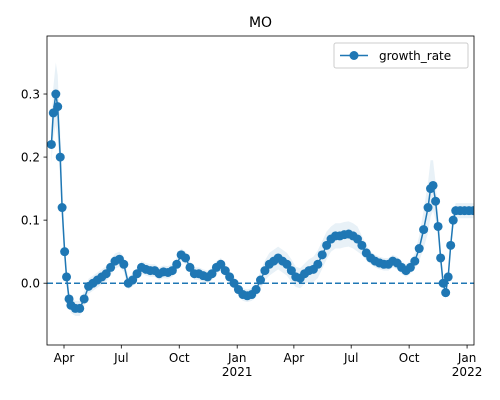 Image resolution: width=500 pixels, height=400 pixels. I want to click on legend-box, so click(401, 55).